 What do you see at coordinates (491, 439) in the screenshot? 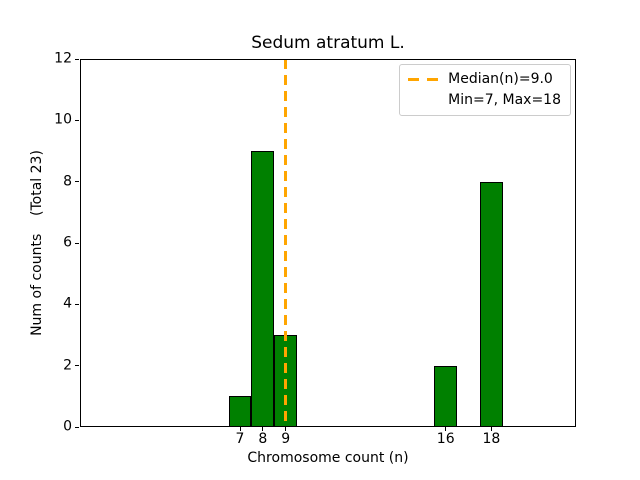
I see `x-tick-label-18: 18` at bounding box center [491, 439].